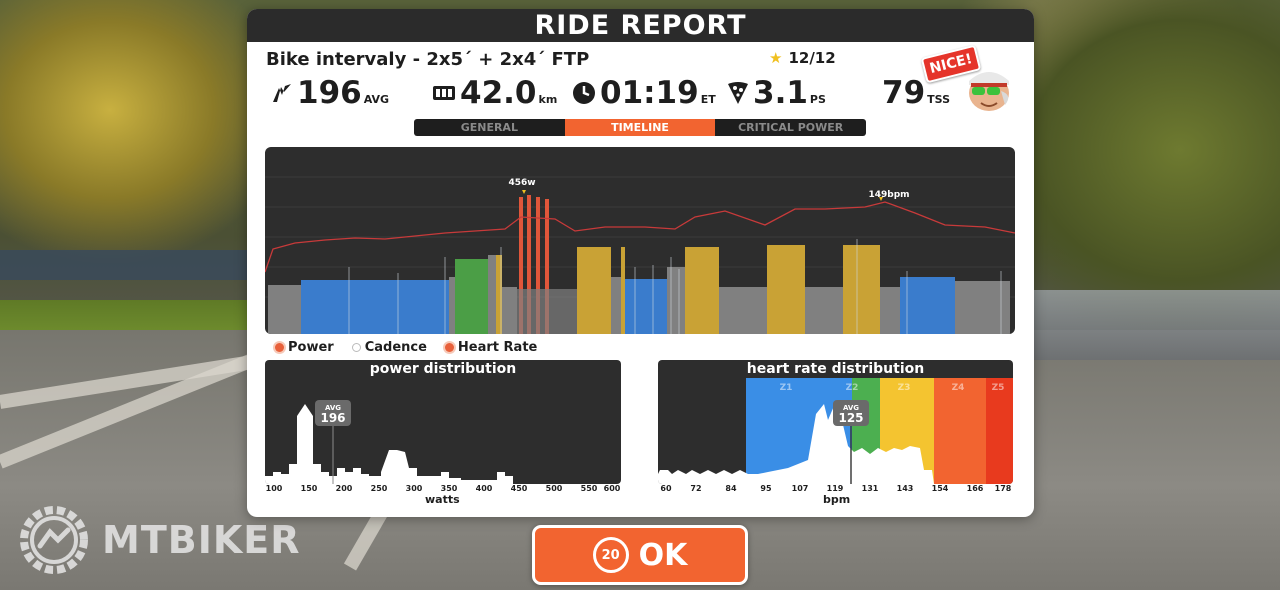 This screenshot has height=590, width=1280. Describe the element at coordinates (490, 347) in the screenshot. I see `legend-heart-rate: Heart Rate` at that location.